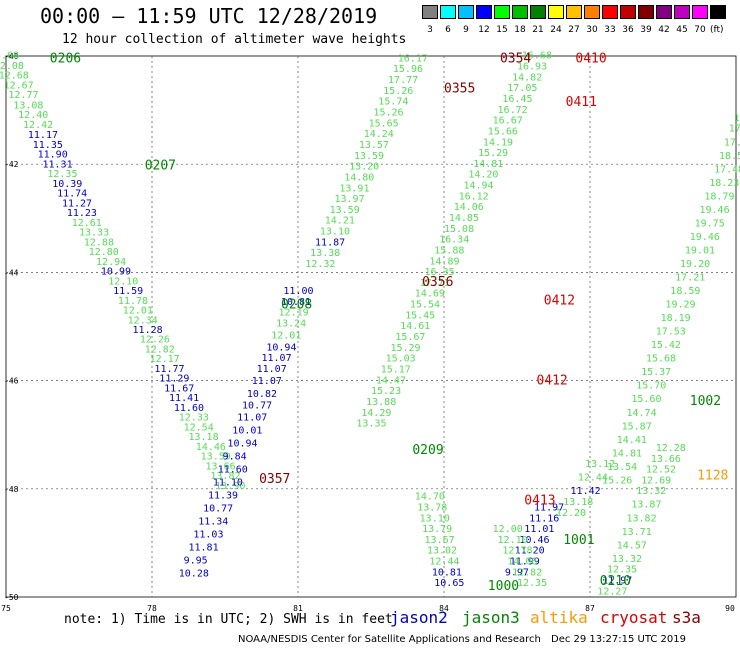  What do you see at coordinates (408, 69) in the screenshot?
I see `swh-value: 15.96` at bounding box center [408, 69].